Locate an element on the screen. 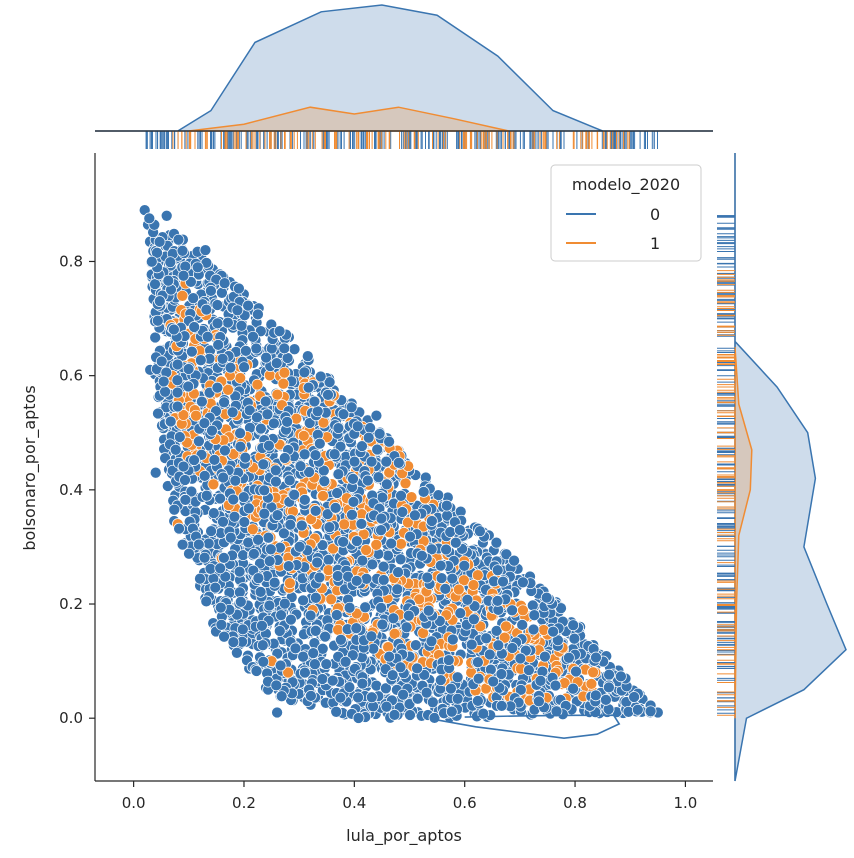  y-axis-ticks: 0.0 0.2 0.4 0.6 0.8 is located at coordinates (77, 489).